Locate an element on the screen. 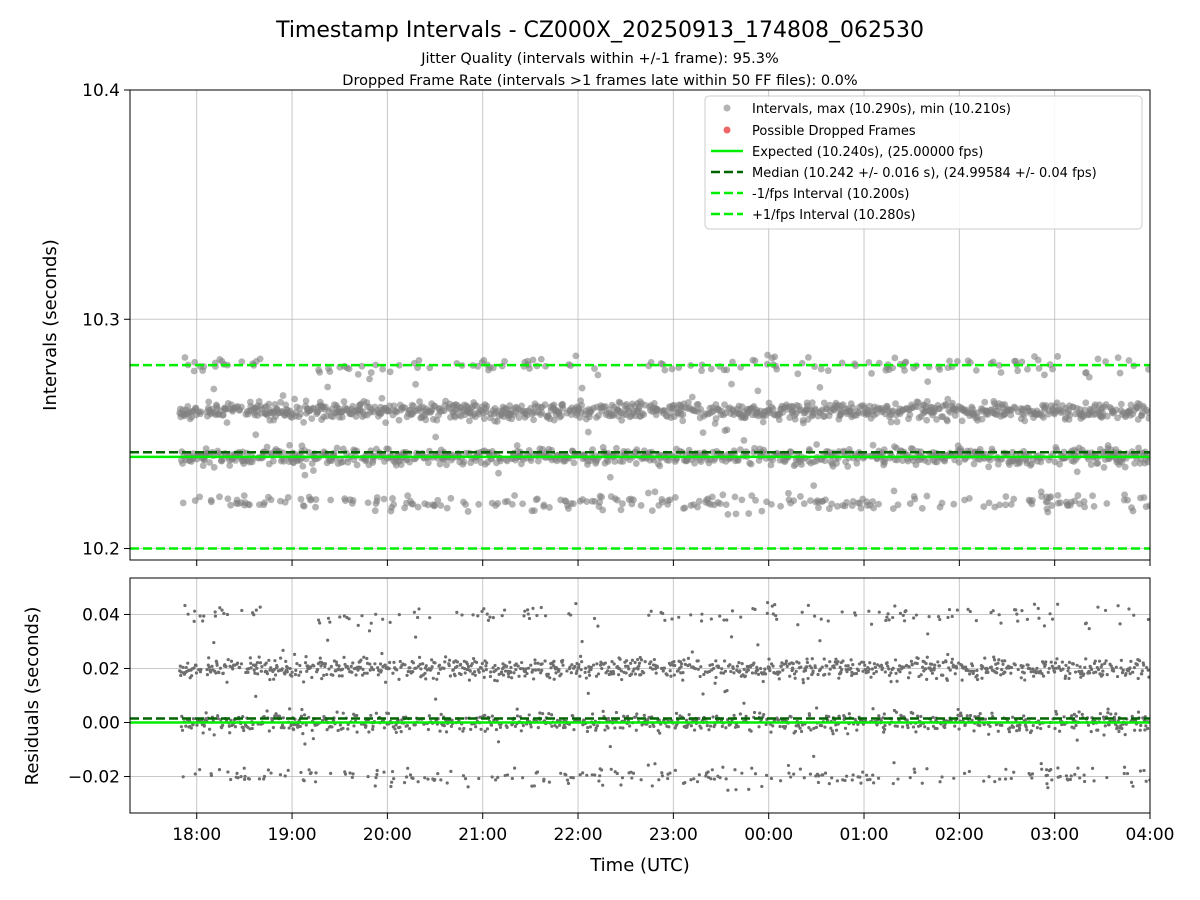 This screenshot has width=1200, height=900. x-tick-label: 20:00 is located at coordinates (387, 835).